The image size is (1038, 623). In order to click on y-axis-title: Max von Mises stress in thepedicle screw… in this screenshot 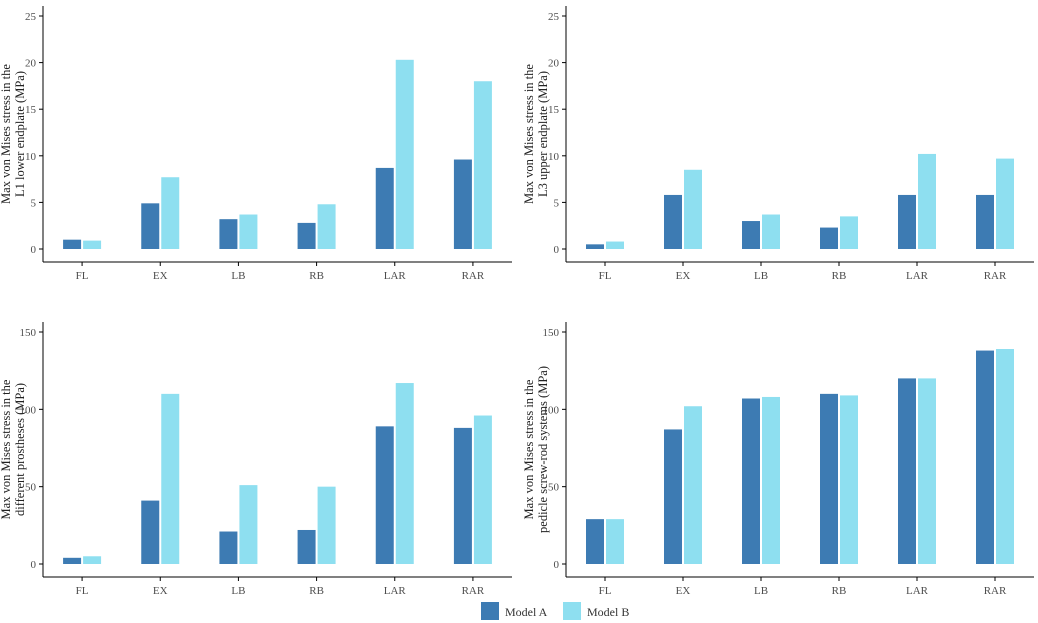, I will do `click(536, 449)`.